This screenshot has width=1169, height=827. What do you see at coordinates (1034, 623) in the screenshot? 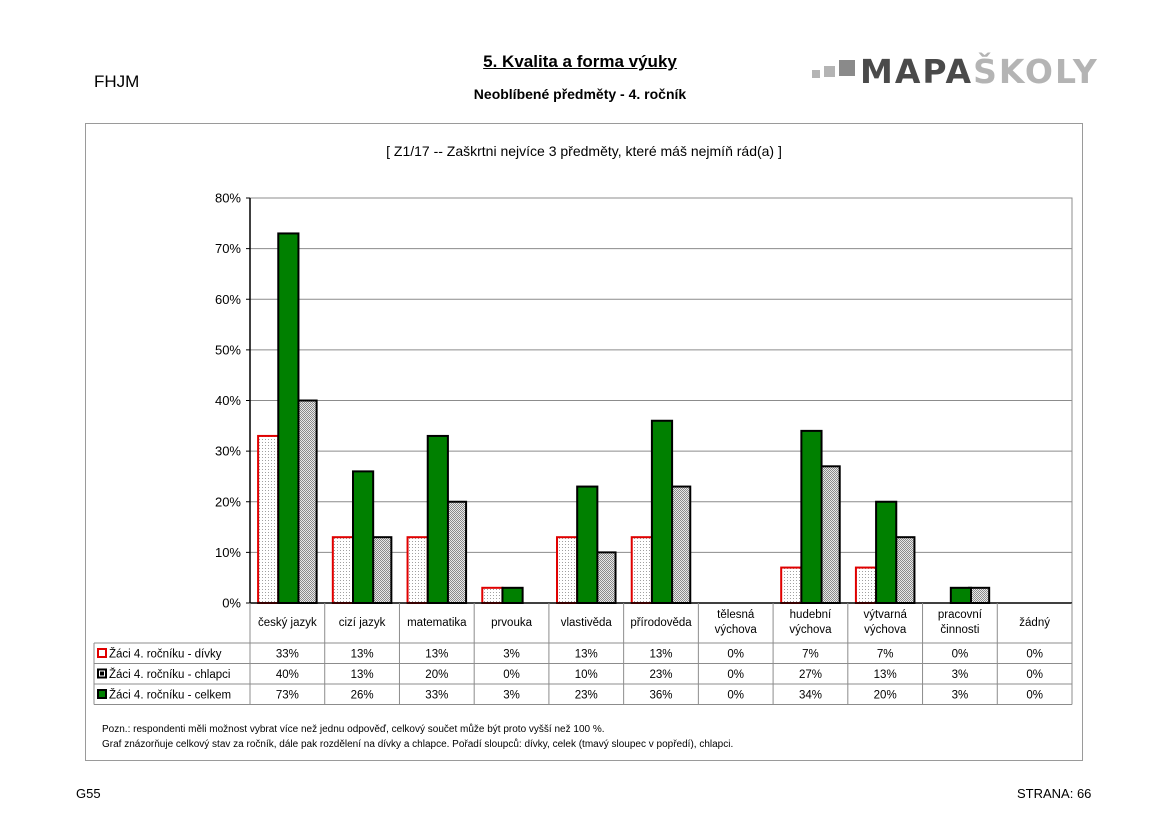
I see `category-label: žádný` at bounding box center [1034, 623].